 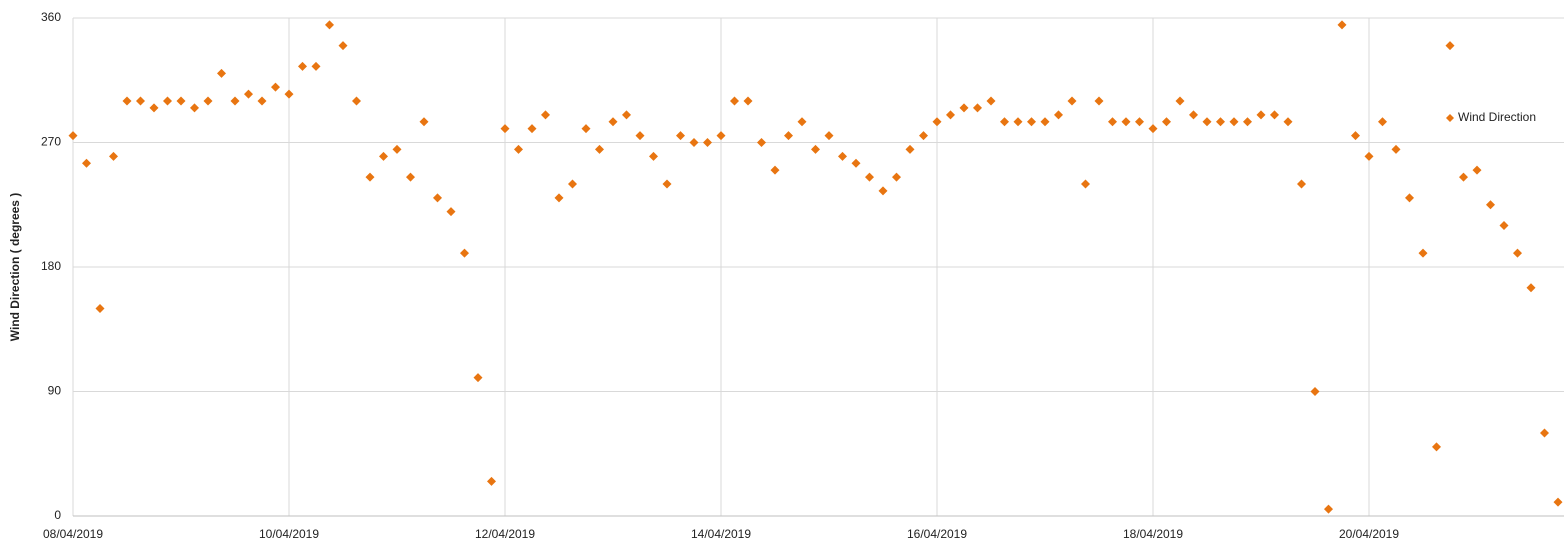 I want to click on x-tick-label: 08/04/2019, so click(x=73, y=534).